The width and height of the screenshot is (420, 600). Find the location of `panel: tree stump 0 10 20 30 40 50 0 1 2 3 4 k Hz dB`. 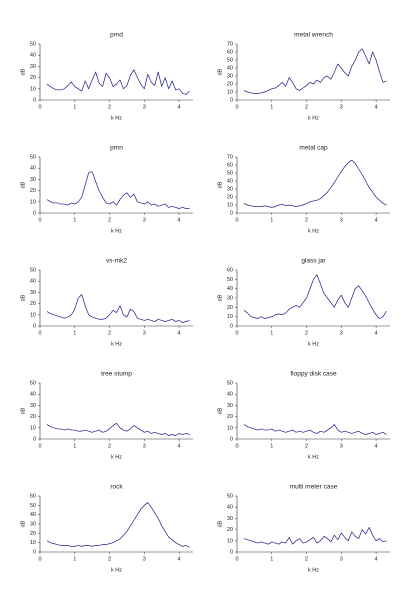

panel: tree stump 0 10 20 30 40 50 0 1 2 3 4 k Hz dB is located at coordinates (106, 415).